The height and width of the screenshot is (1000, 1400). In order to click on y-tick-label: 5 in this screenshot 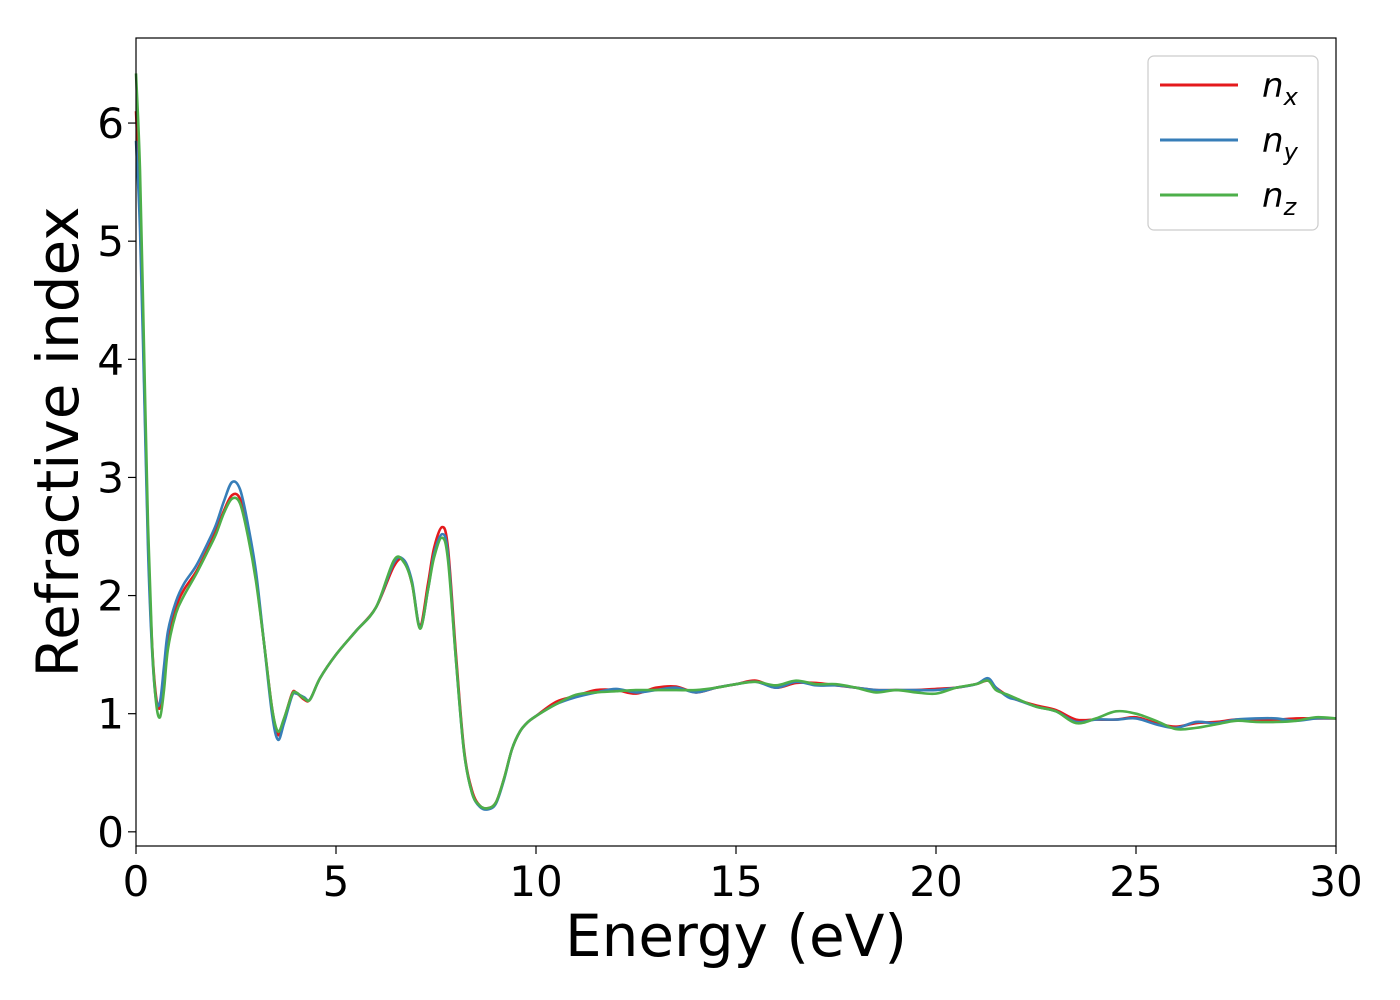, I will do `click(110, 241)`.